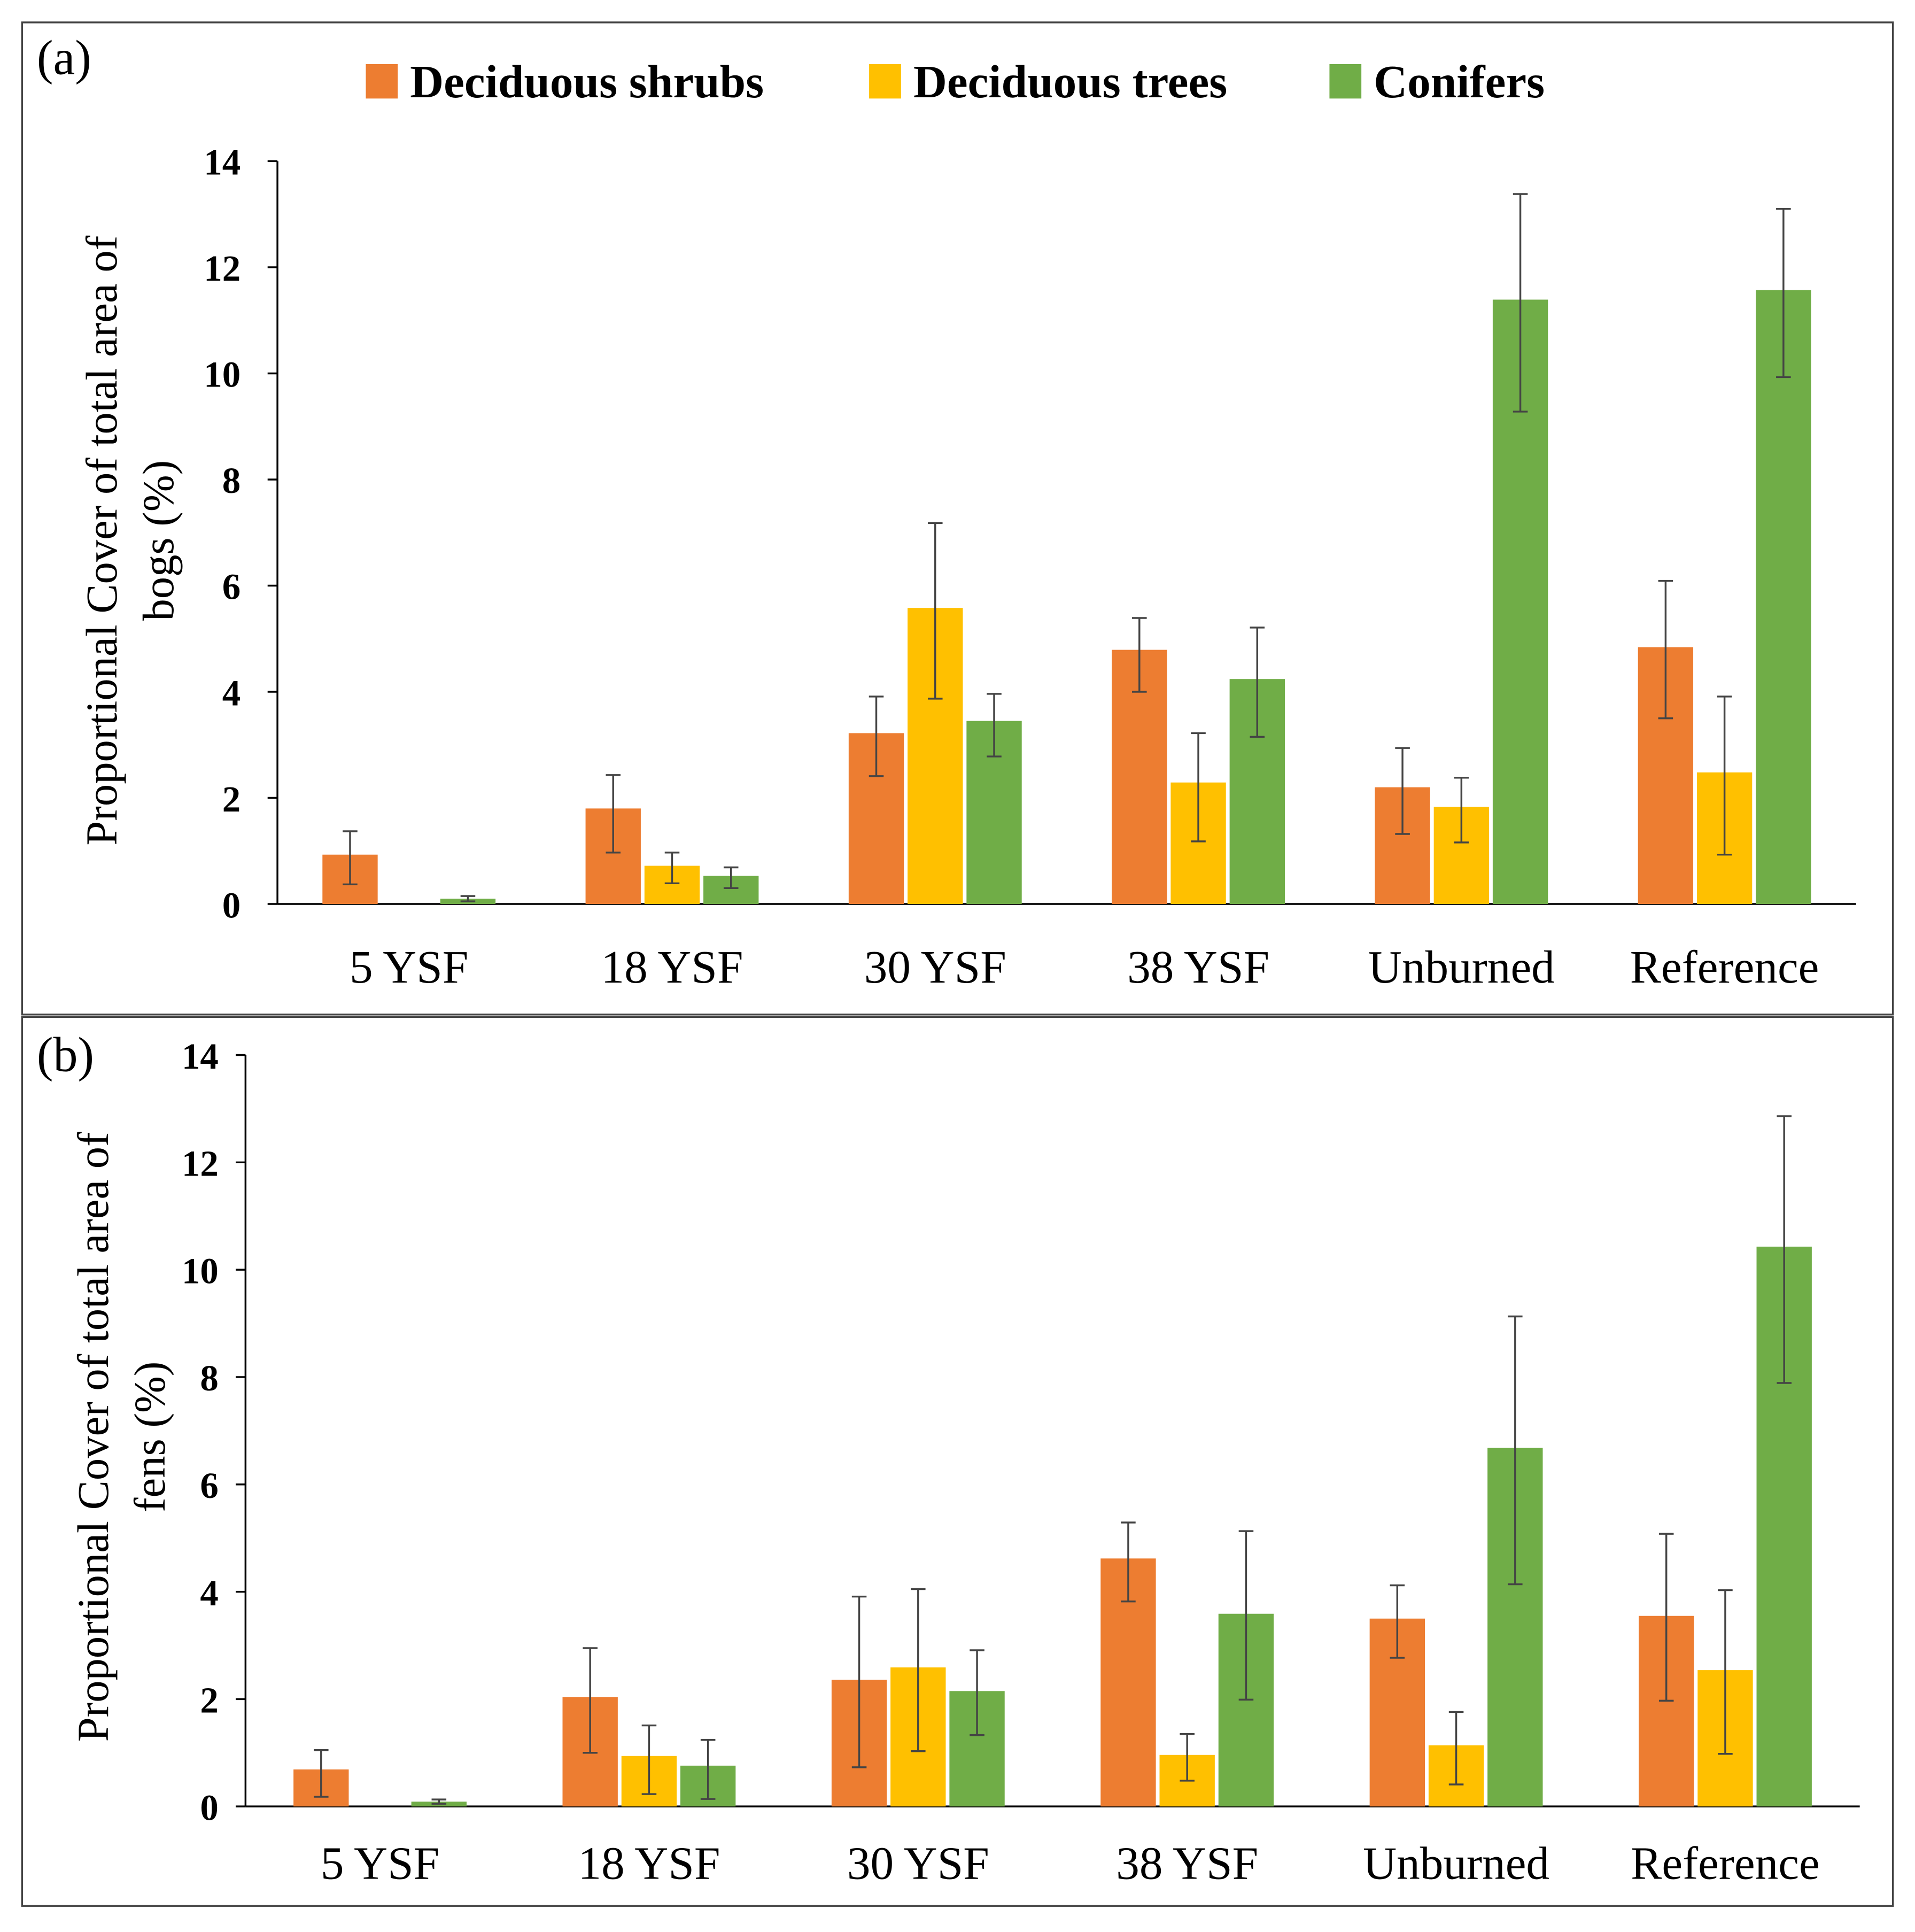  Describe the element at coordinates (1070, 81) in the screenshot. I see `legend-label-2: Deciduous trees` at that location.